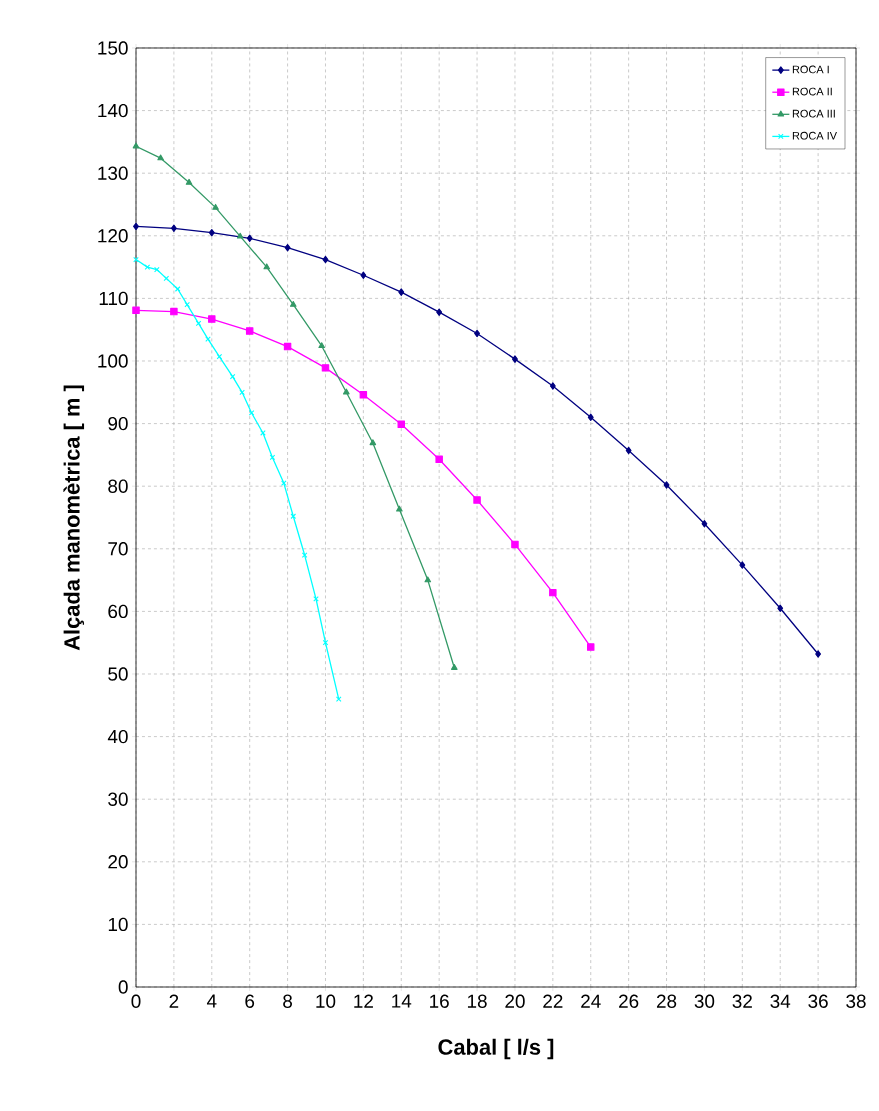 This screenshot has height=1111, width=879. Describe the element at coordinates (818, 1001) in the screenshot. I see `x-tick-label: 36` at that location.